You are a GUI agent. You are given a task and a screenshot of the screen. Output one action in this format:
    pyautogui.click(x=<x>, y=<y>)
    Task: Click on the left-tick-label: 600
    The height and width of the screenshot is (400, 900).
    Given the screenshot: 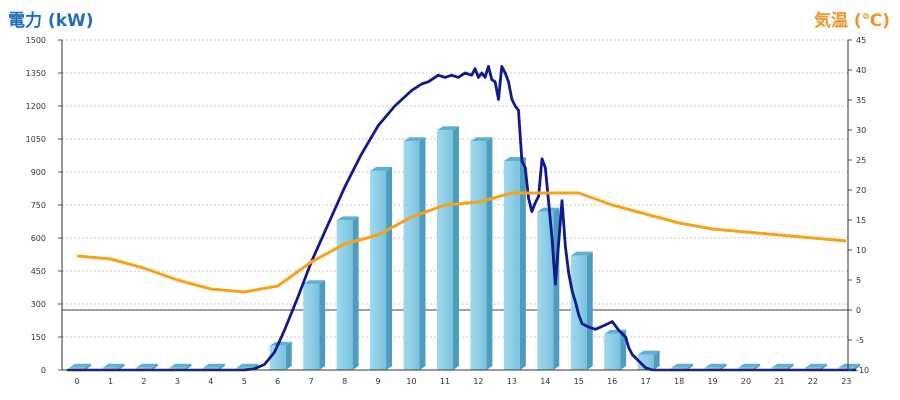 What is the action you would take?
    pyautogui.click(x=38, y=238)
    